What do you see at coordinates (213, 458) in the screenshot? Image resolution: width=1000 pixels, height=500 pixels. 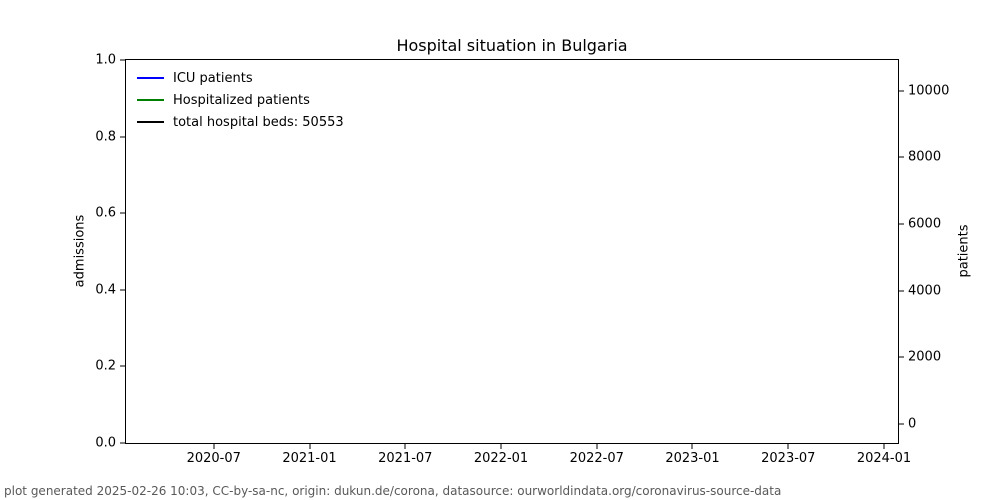 I see `x-tick-label: 2020-07` at bounding box center [213, 458].